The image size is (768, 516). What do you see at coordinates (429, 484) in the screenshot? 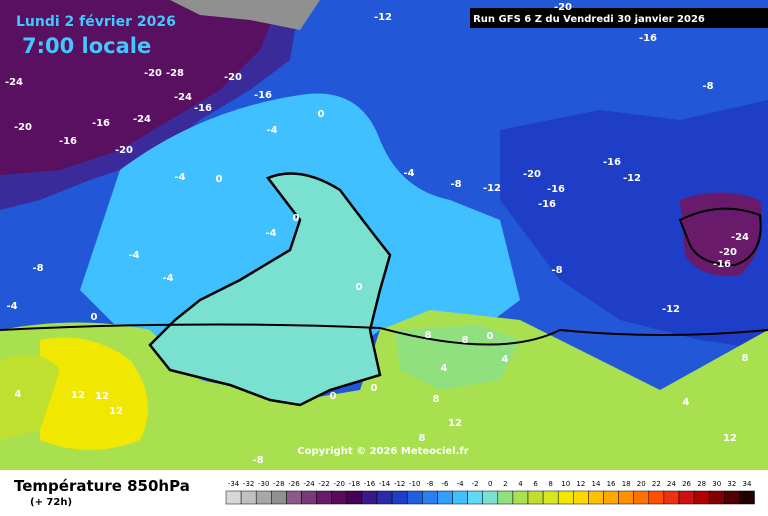
I see `legend-tick-label: -8` at bounding box center [429, 484].